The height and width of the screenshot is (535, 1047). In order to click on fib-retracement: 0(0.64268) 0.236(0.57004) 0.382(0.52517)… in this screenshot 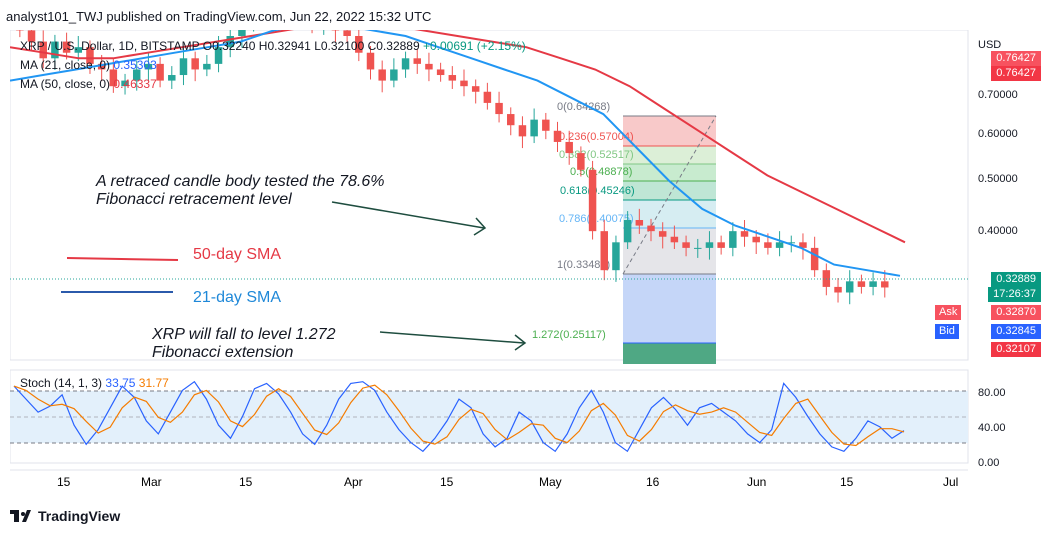, I will do `click(624, 232)`.